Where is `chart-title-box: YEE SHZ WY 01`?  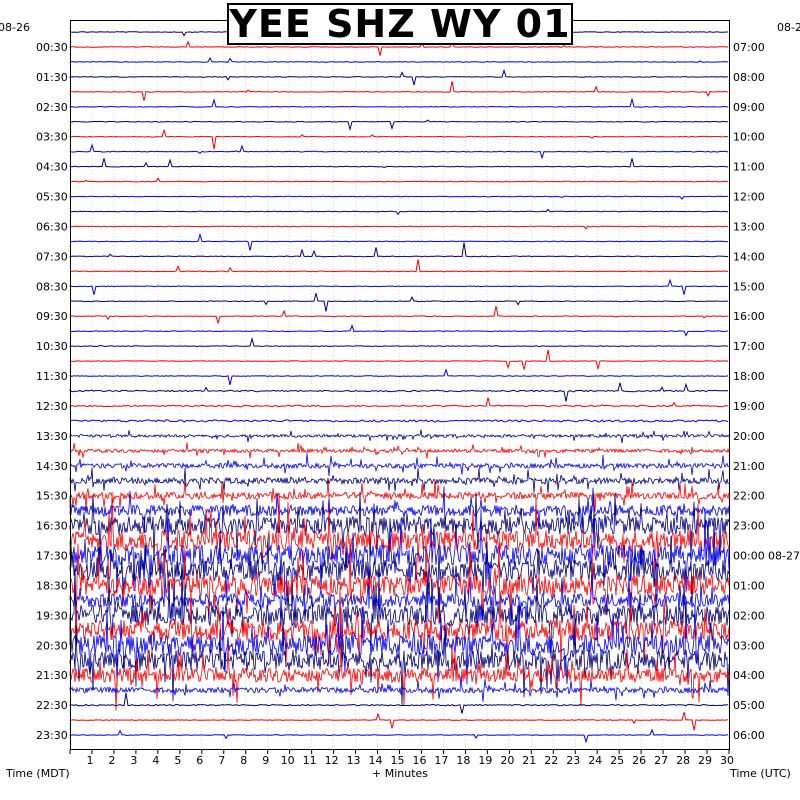
chart-title-box: YEE SHZ WY 01 is located at coordinates (400, 24).